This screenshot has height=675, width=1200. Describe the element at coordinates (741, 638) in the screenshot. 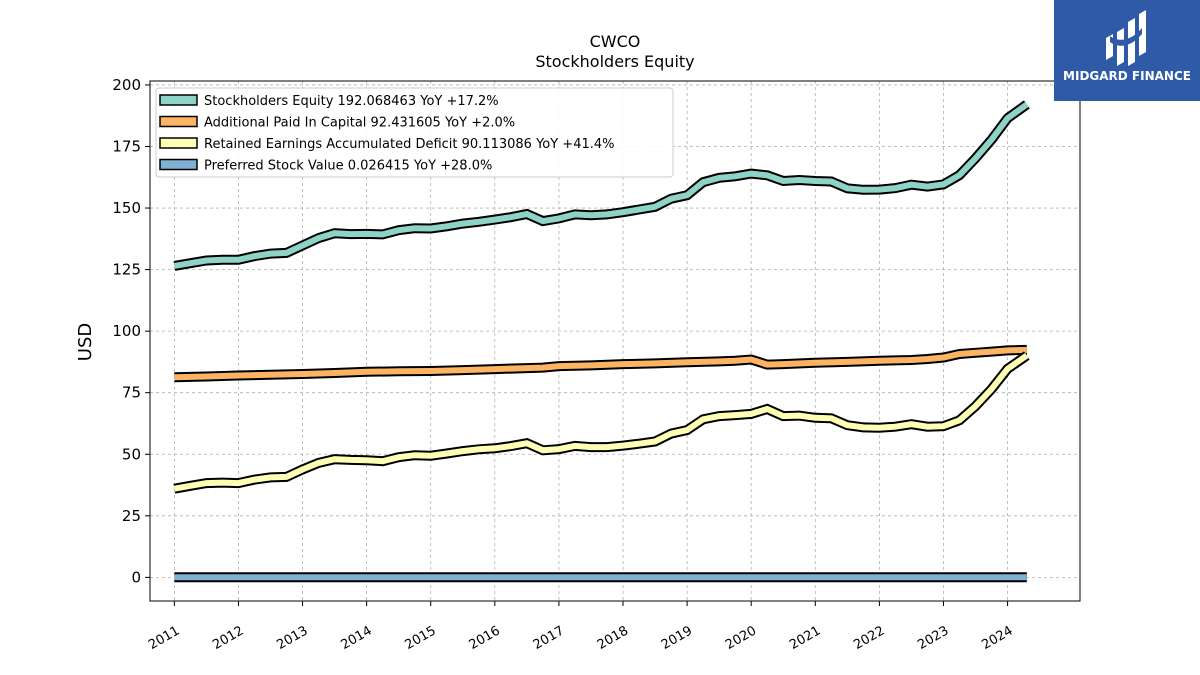

I see `x-tick-label: 2020` at that location.